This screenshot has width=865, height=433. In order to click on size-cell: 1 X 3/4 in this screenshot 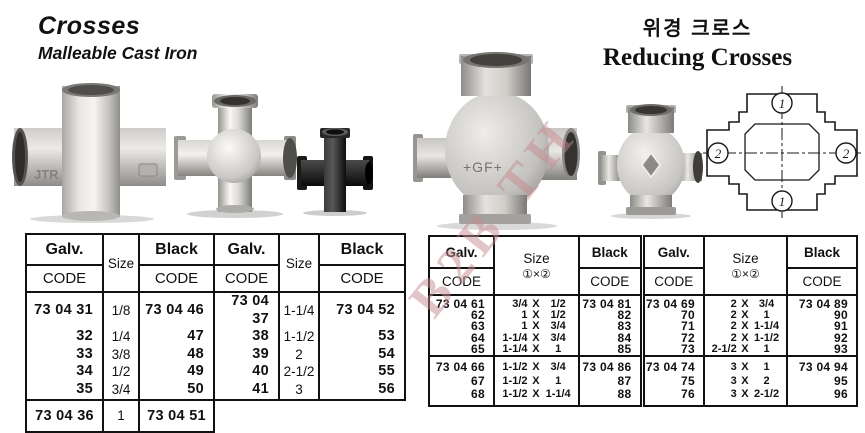, I will do `click(536, 327)`.